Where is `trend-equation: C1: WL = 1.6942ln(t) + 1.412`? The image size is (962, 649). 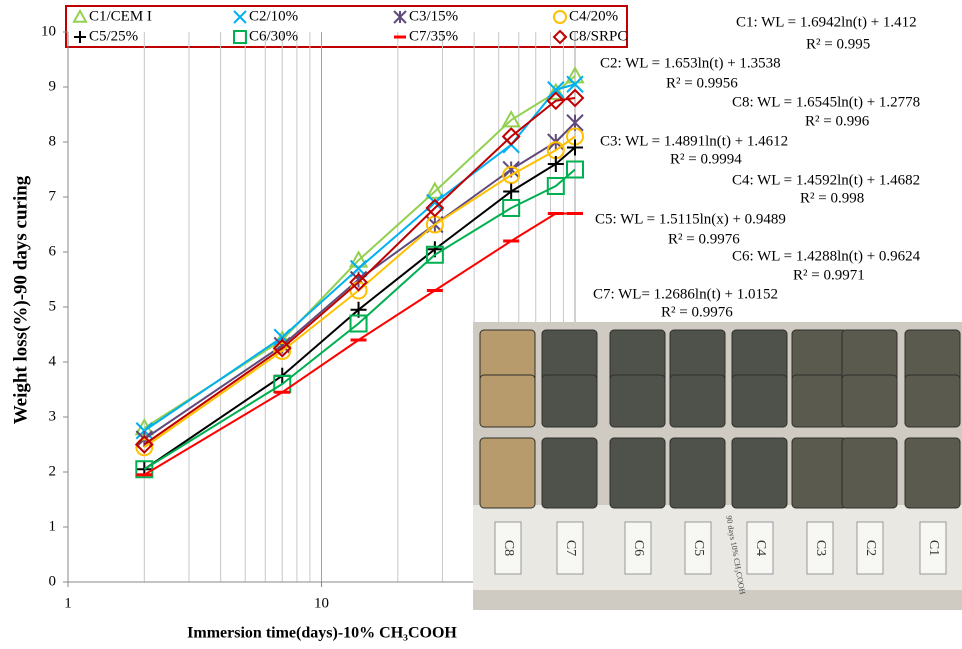
trend-equation: C1: WL = 1.6942ln(t) + 1.412 is located at coordinates (826, 22).